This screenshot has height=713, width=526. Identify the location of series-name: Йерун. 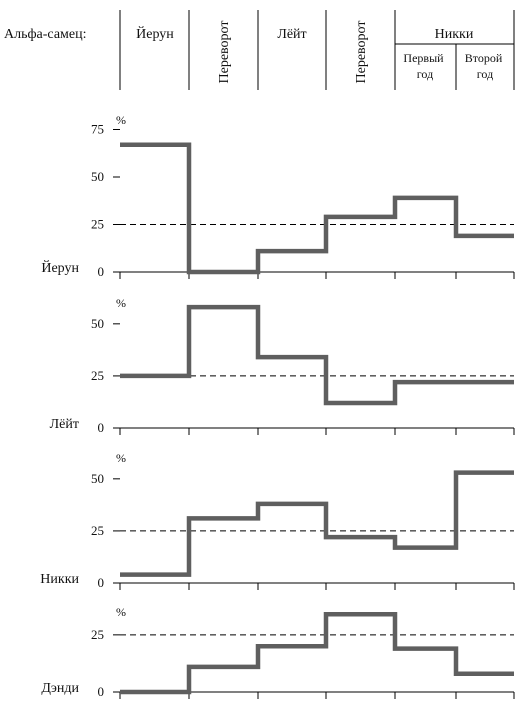
(60, 267).